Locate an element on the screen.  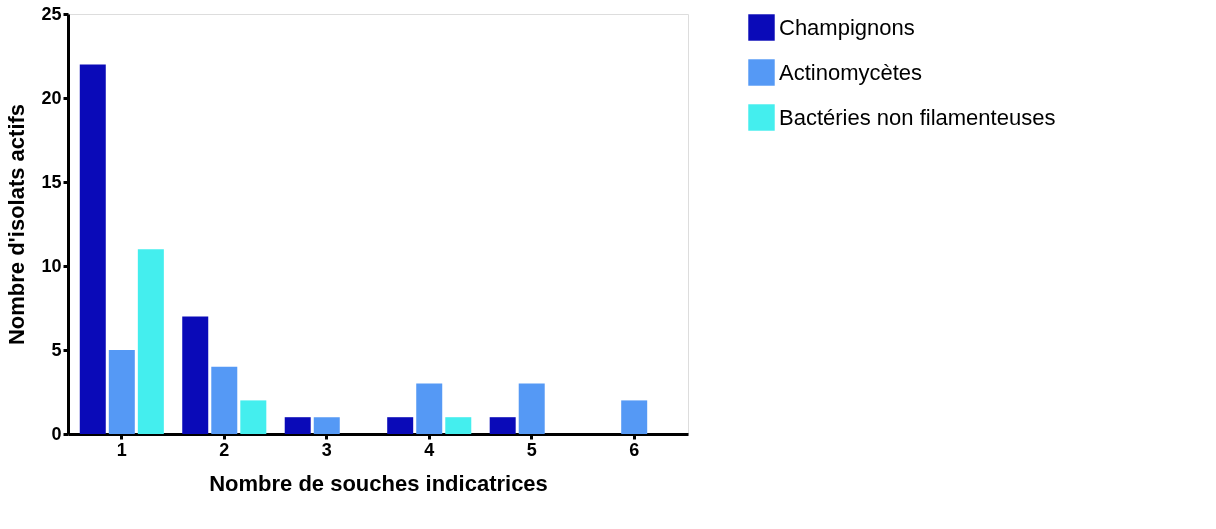
y-tick-label: 15 is located at coordinates (51, 181).